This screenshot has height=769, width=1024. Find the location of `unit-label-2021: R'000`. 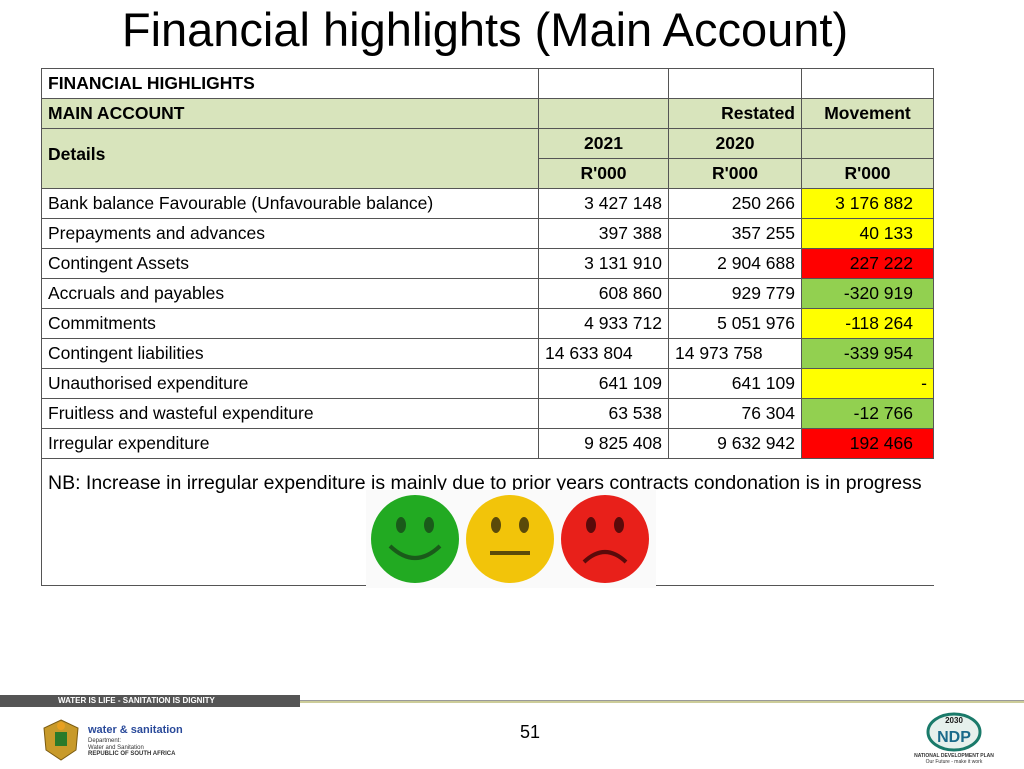

unit-label-2021: R'000 is located at coordinates (603, 173).